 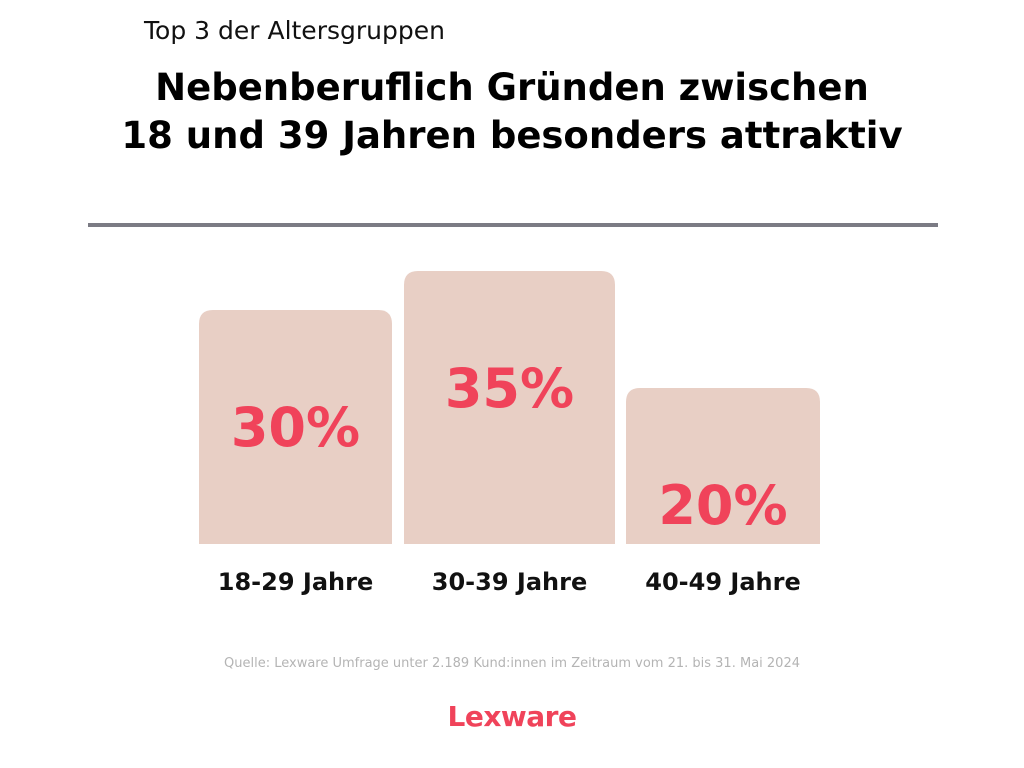 What do you see at coordinates (723, 466) in the screenshot?
I see `bar-40-49-jahre` at bounding box center [723, 466].